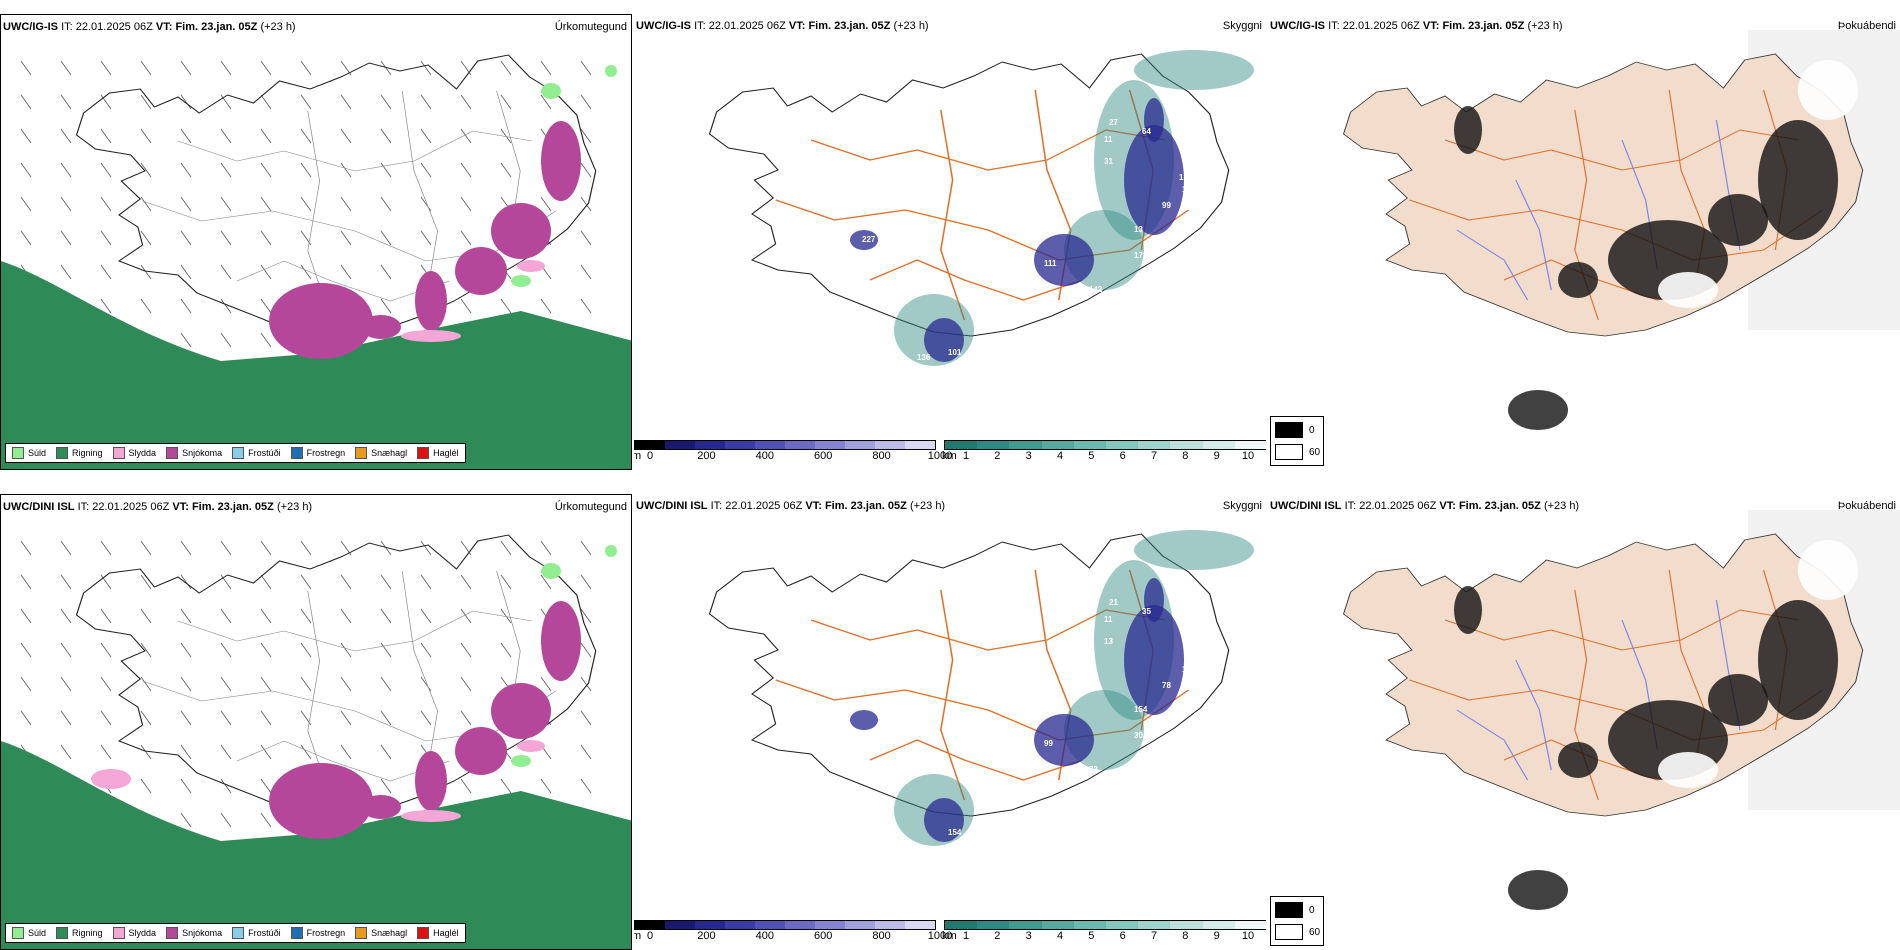 The image size is (1900, 950). What do you see at coordinates (638, 456) in the screenshot?
I see `colorbar-unit: m` at bounding box center [638, 456].